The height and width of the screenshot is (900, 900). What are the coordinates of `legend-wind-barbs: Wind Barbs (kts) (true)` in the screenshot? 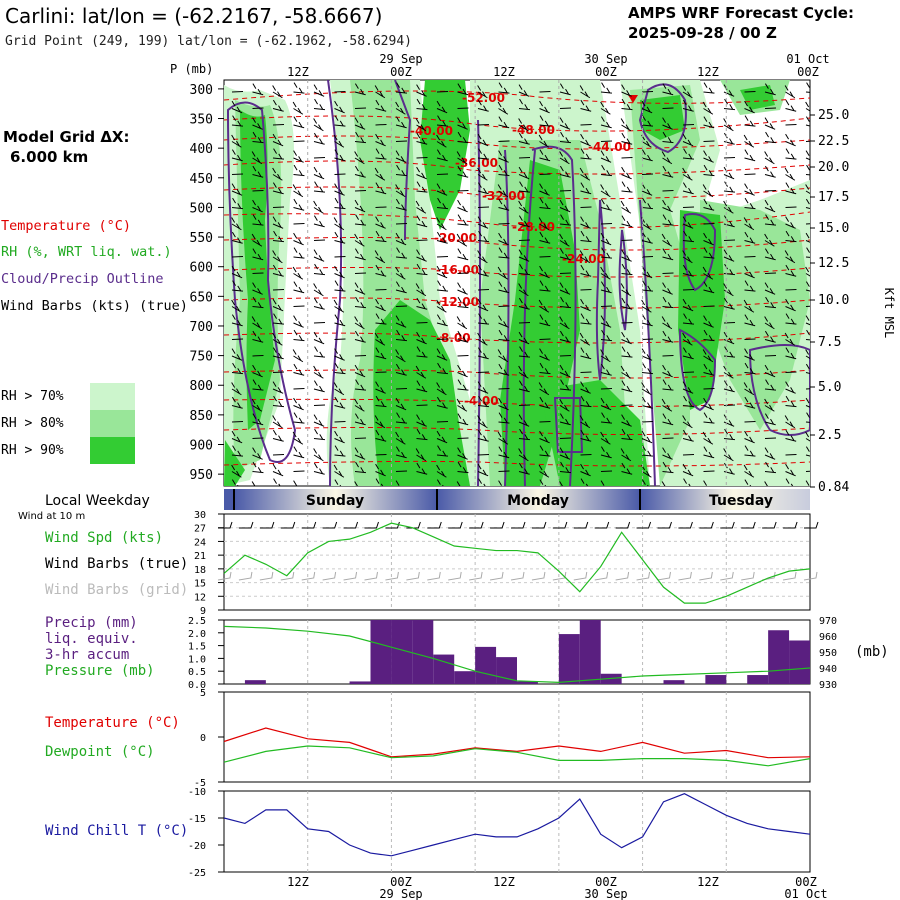 It's located at (94, 306).